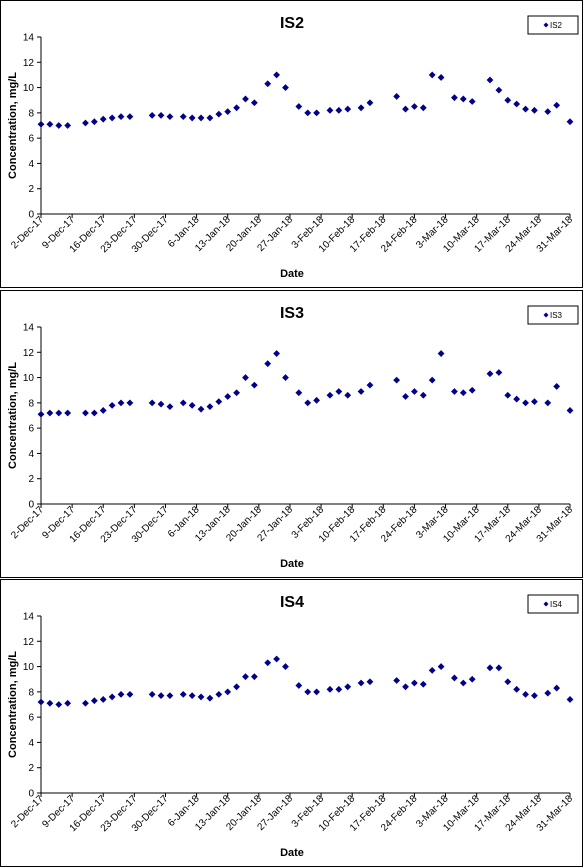 This screenshot has width=585, height=868. What do you see at coordinates (29, 353) in the screenshot?
I see `y-tick-label: 12` at bounding box center [29, 353].